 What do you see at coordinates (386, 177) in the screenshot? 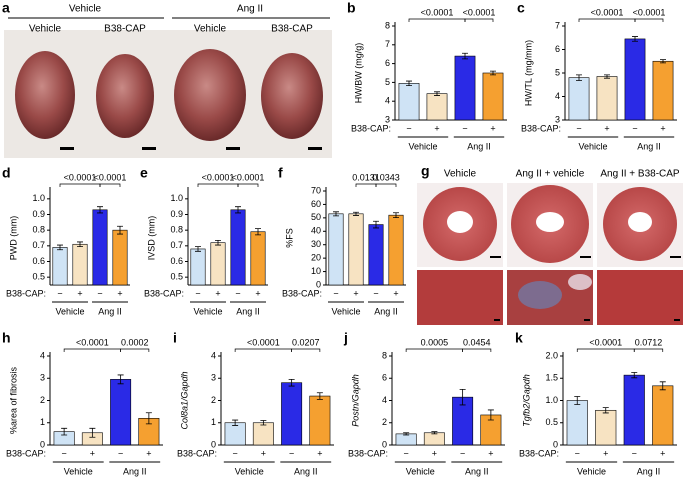
I see `p-value: 0.0343` at bounding box center [386, 177].